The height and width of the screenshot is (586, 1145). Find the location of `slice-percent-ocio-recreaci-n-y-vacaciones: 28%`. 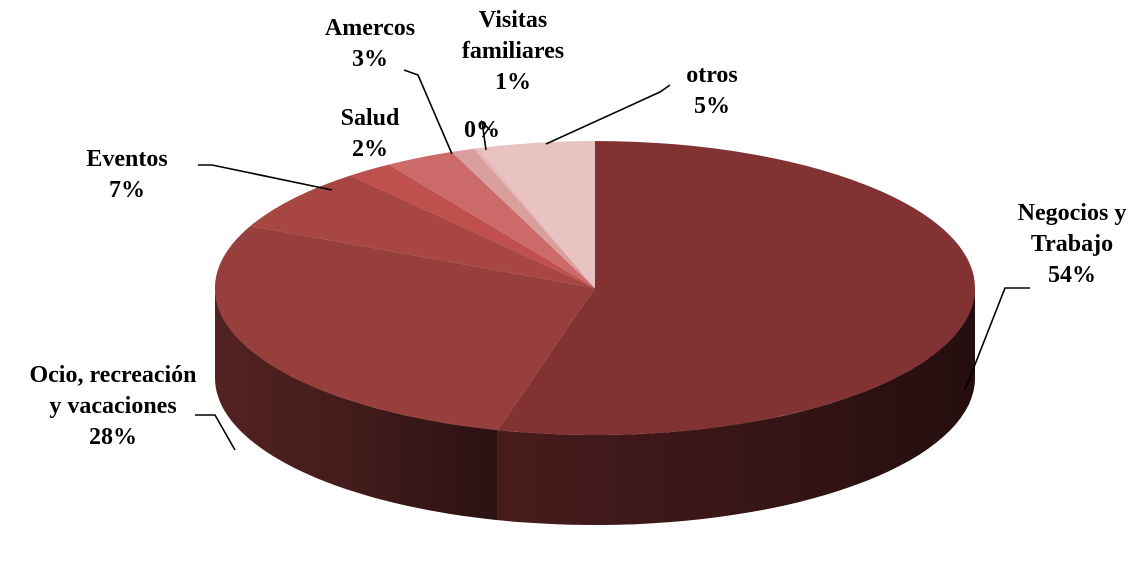

slice-percent-ocio-recreaci-n-y-vacaciones: 28% is located at coordinates (113, 437).